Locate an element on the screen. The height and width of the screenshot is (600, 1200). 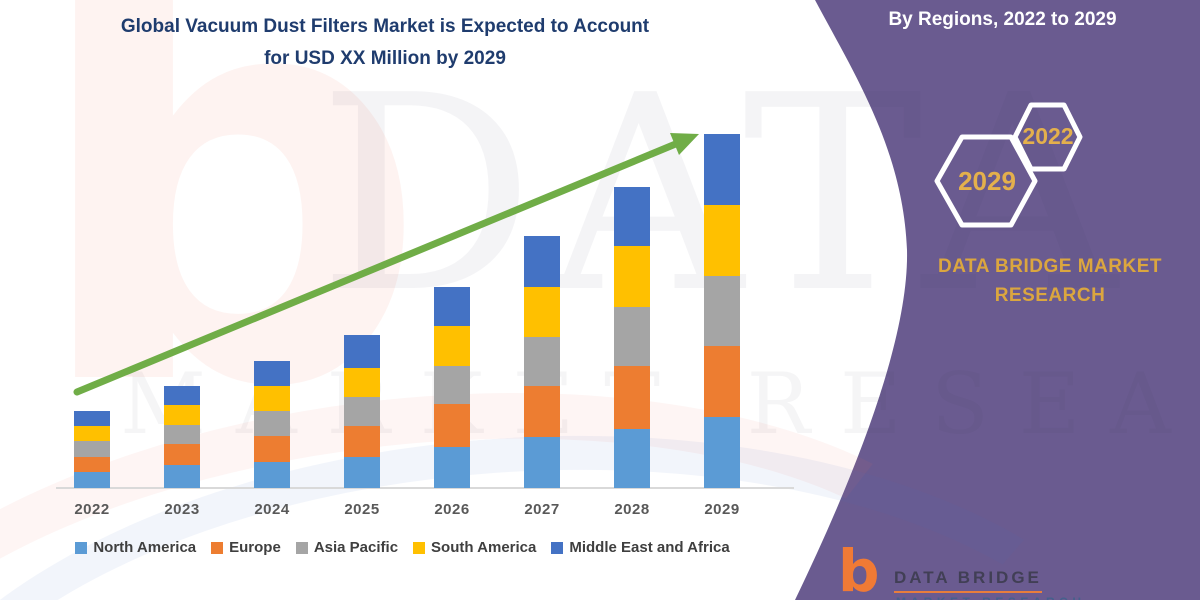
x-label-2024: 2024 is located at coordinates (272, 509).